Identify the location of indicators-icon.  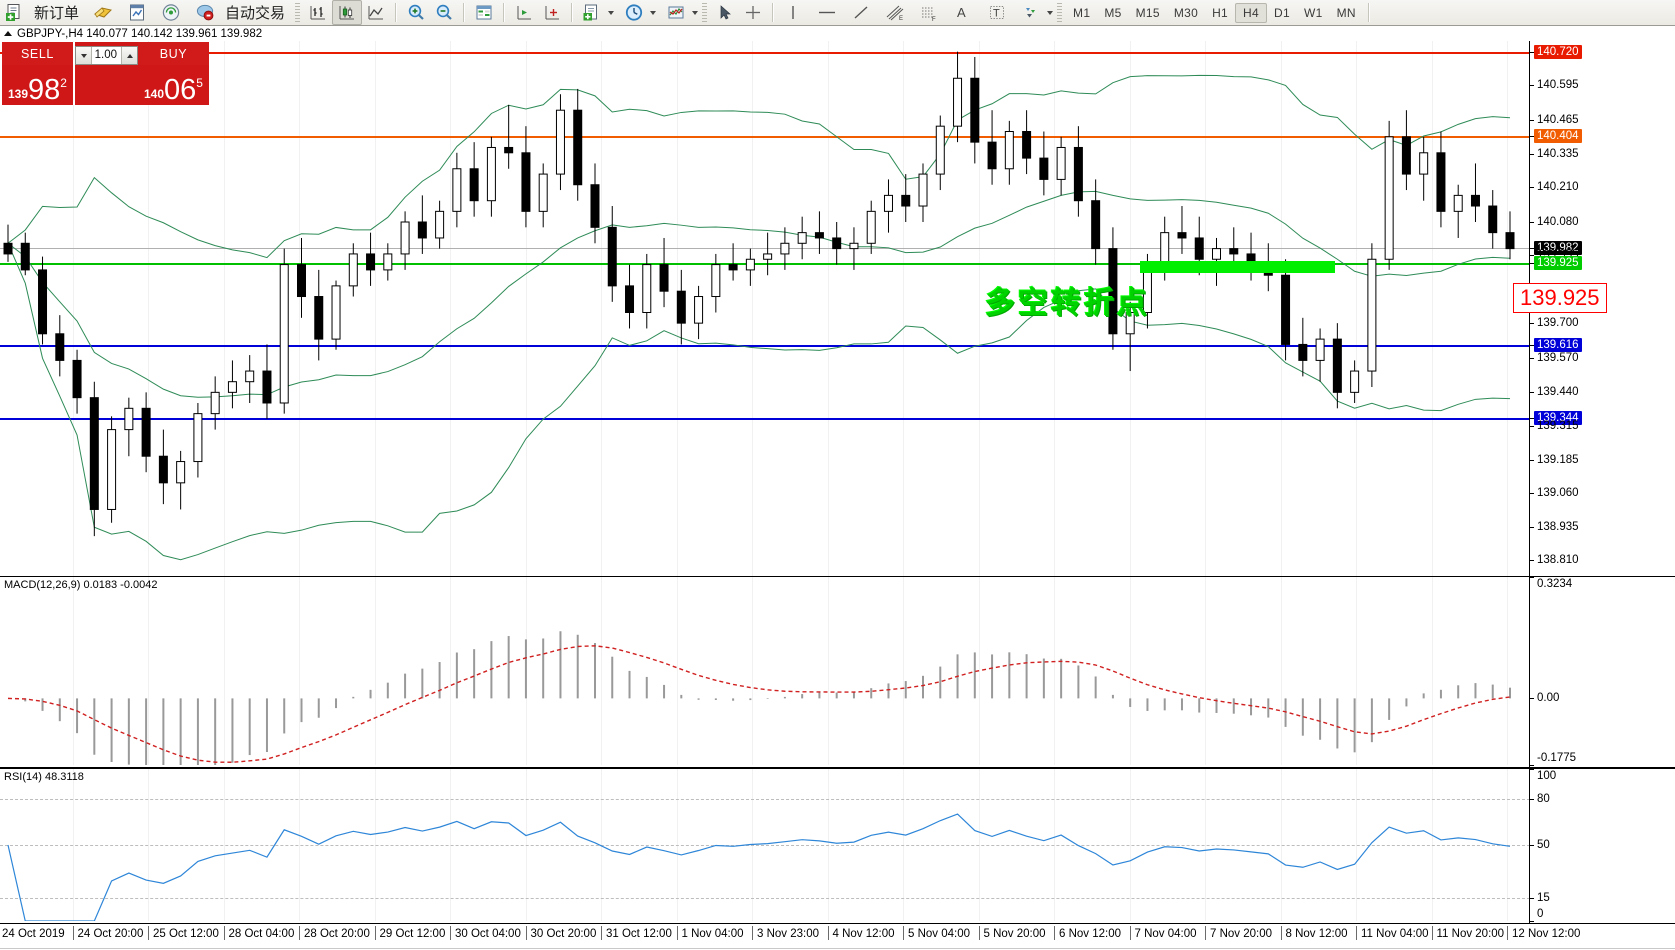
(676, 12).